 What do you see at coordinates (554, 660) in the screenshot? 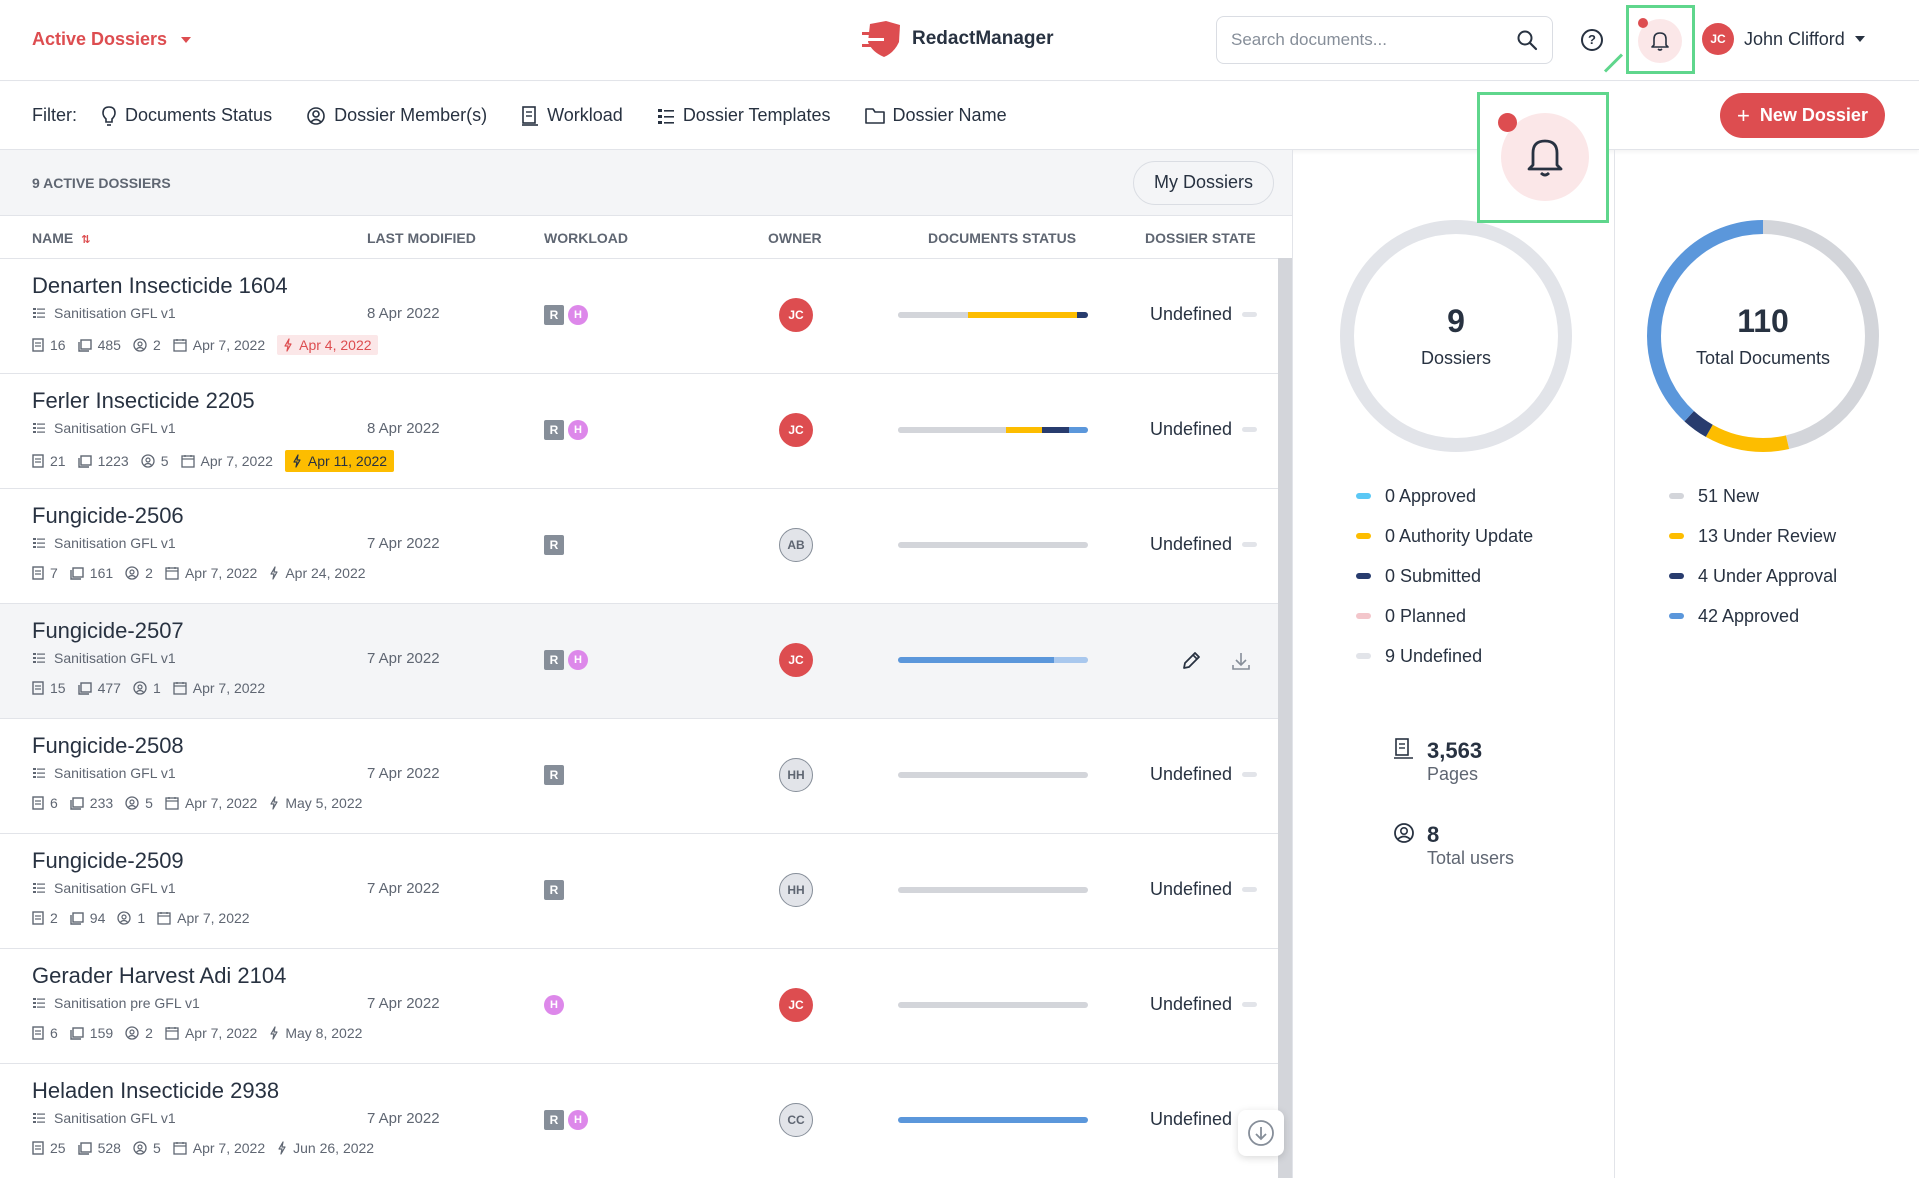
I see `reviewer-badge: R` at bounding box center [554, 660].